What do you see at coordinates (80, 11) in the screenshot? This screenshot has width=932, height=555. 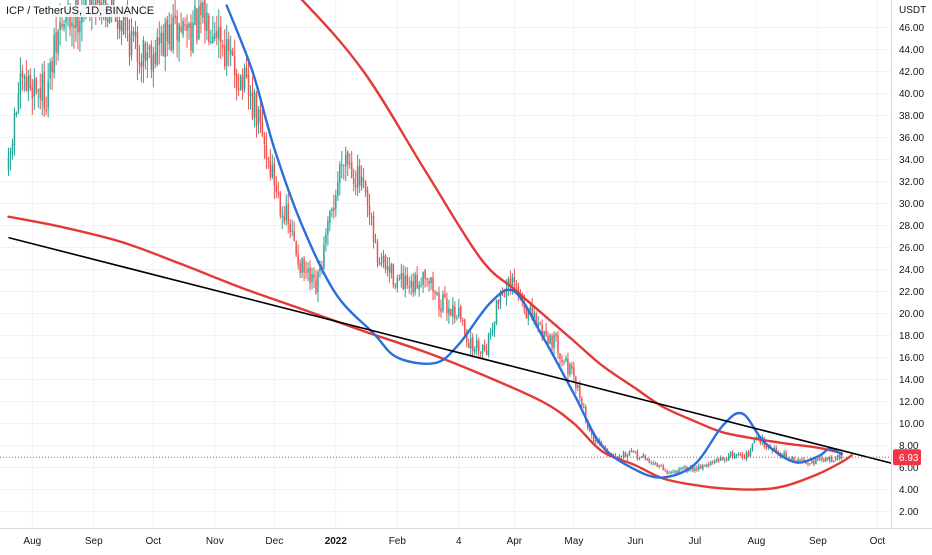 I see `symbol-title: ICP / TetherUS, 1D, BINANCE` at bounding box center [80, 11].